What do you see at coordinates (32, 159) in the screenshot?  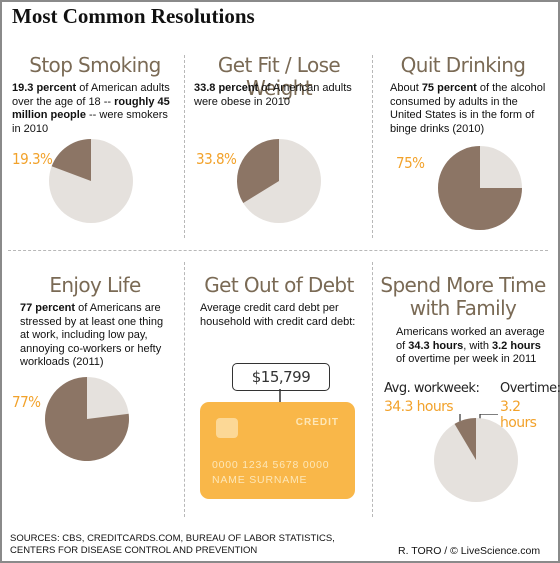 I see `pct-label-stop-smoking: 19.3%` at bounding box center [32, 159].